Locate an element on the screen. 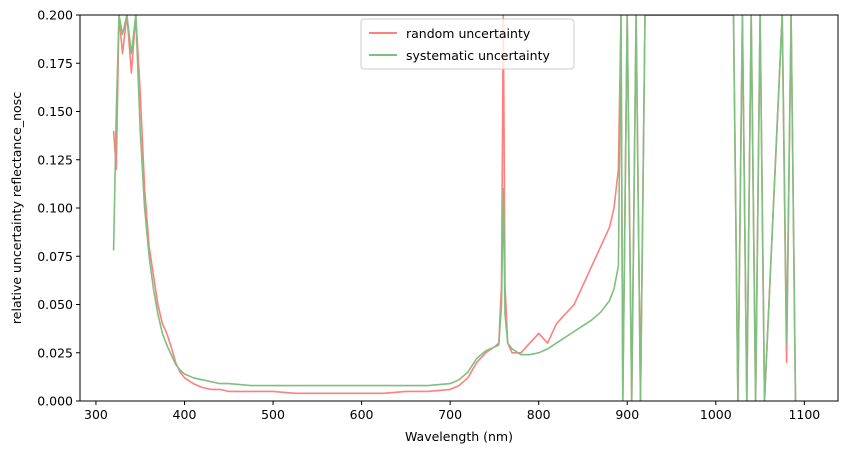  y-tick-label: 0.050 is located at coordinates (55, 304).